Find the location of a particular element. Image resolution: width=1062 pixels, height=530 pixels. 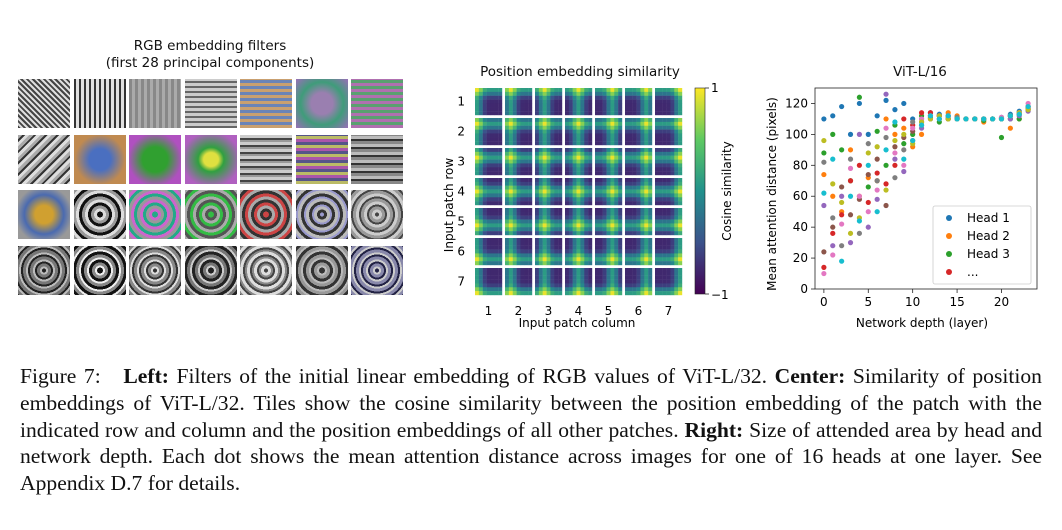

col-tick-label: 4 is located at coordinates (579, 311).